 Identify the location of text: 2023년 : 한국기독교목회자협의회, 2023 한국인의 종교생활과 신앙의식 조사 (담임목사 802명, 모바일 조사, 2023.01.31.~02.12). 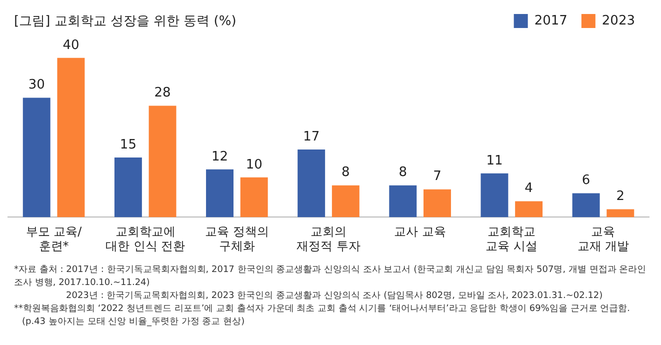
(334, 296).